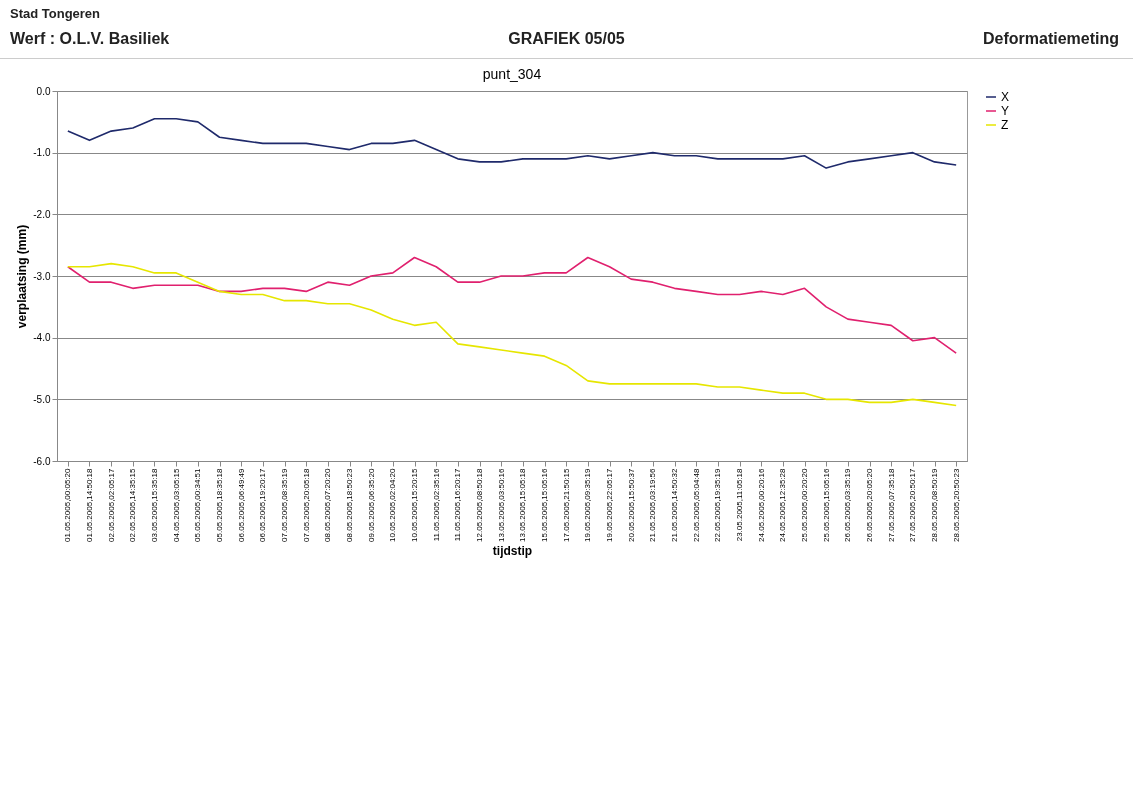  I want to click on x-tick-label: 22.05.2005,19:35:19, so click(718, 504).